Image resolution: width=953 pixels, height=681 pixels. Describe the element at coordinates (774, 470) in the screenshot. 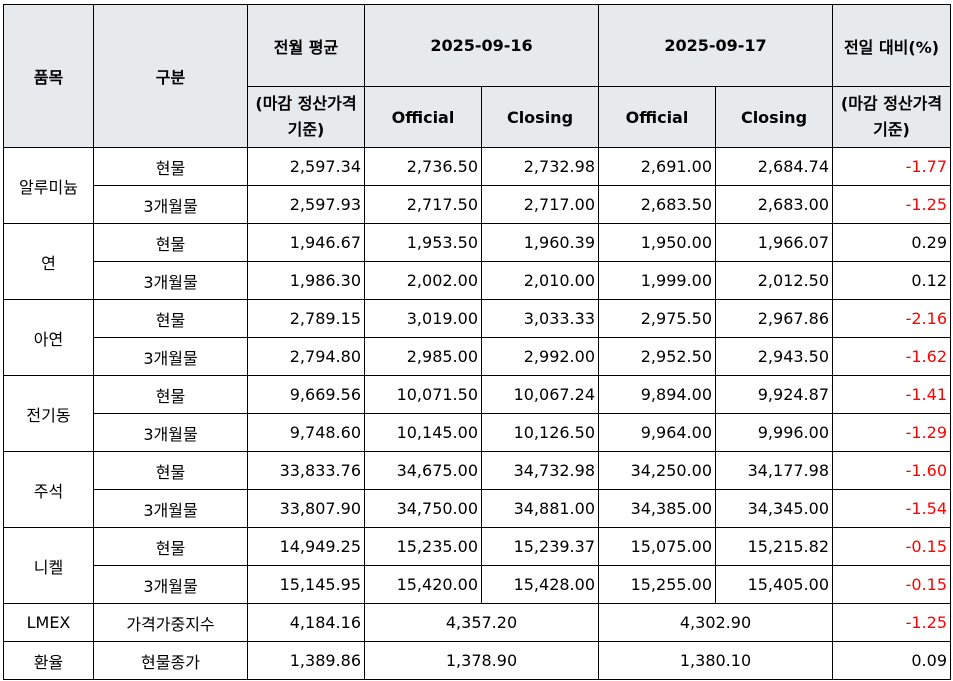

I see `date2-closing-cell: 34,177.98` at that location.